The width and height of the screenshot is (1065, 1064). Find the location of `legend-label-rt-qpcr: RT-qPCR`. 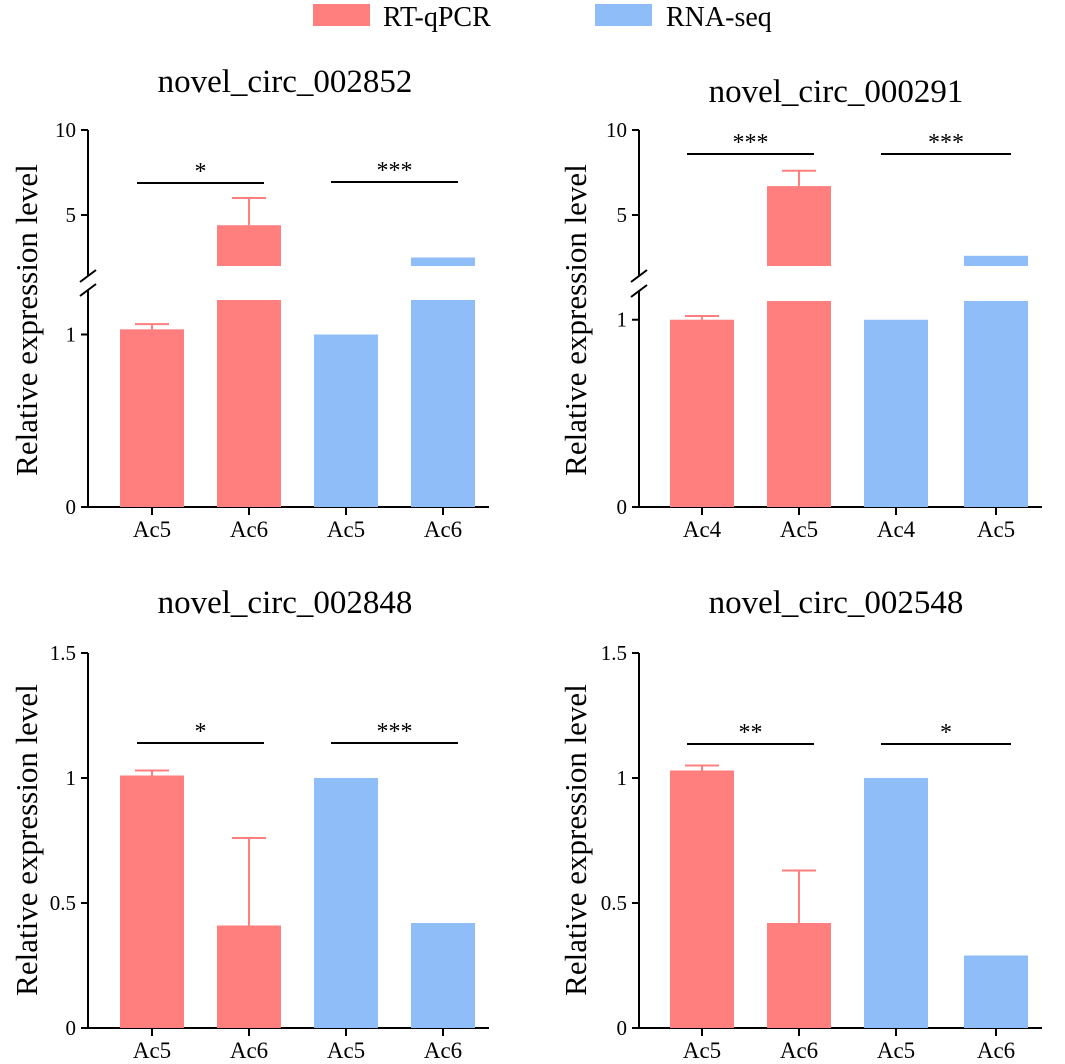

legend-label-rt-qpcr: RT-qPCR is located at coordinates (437, 17).